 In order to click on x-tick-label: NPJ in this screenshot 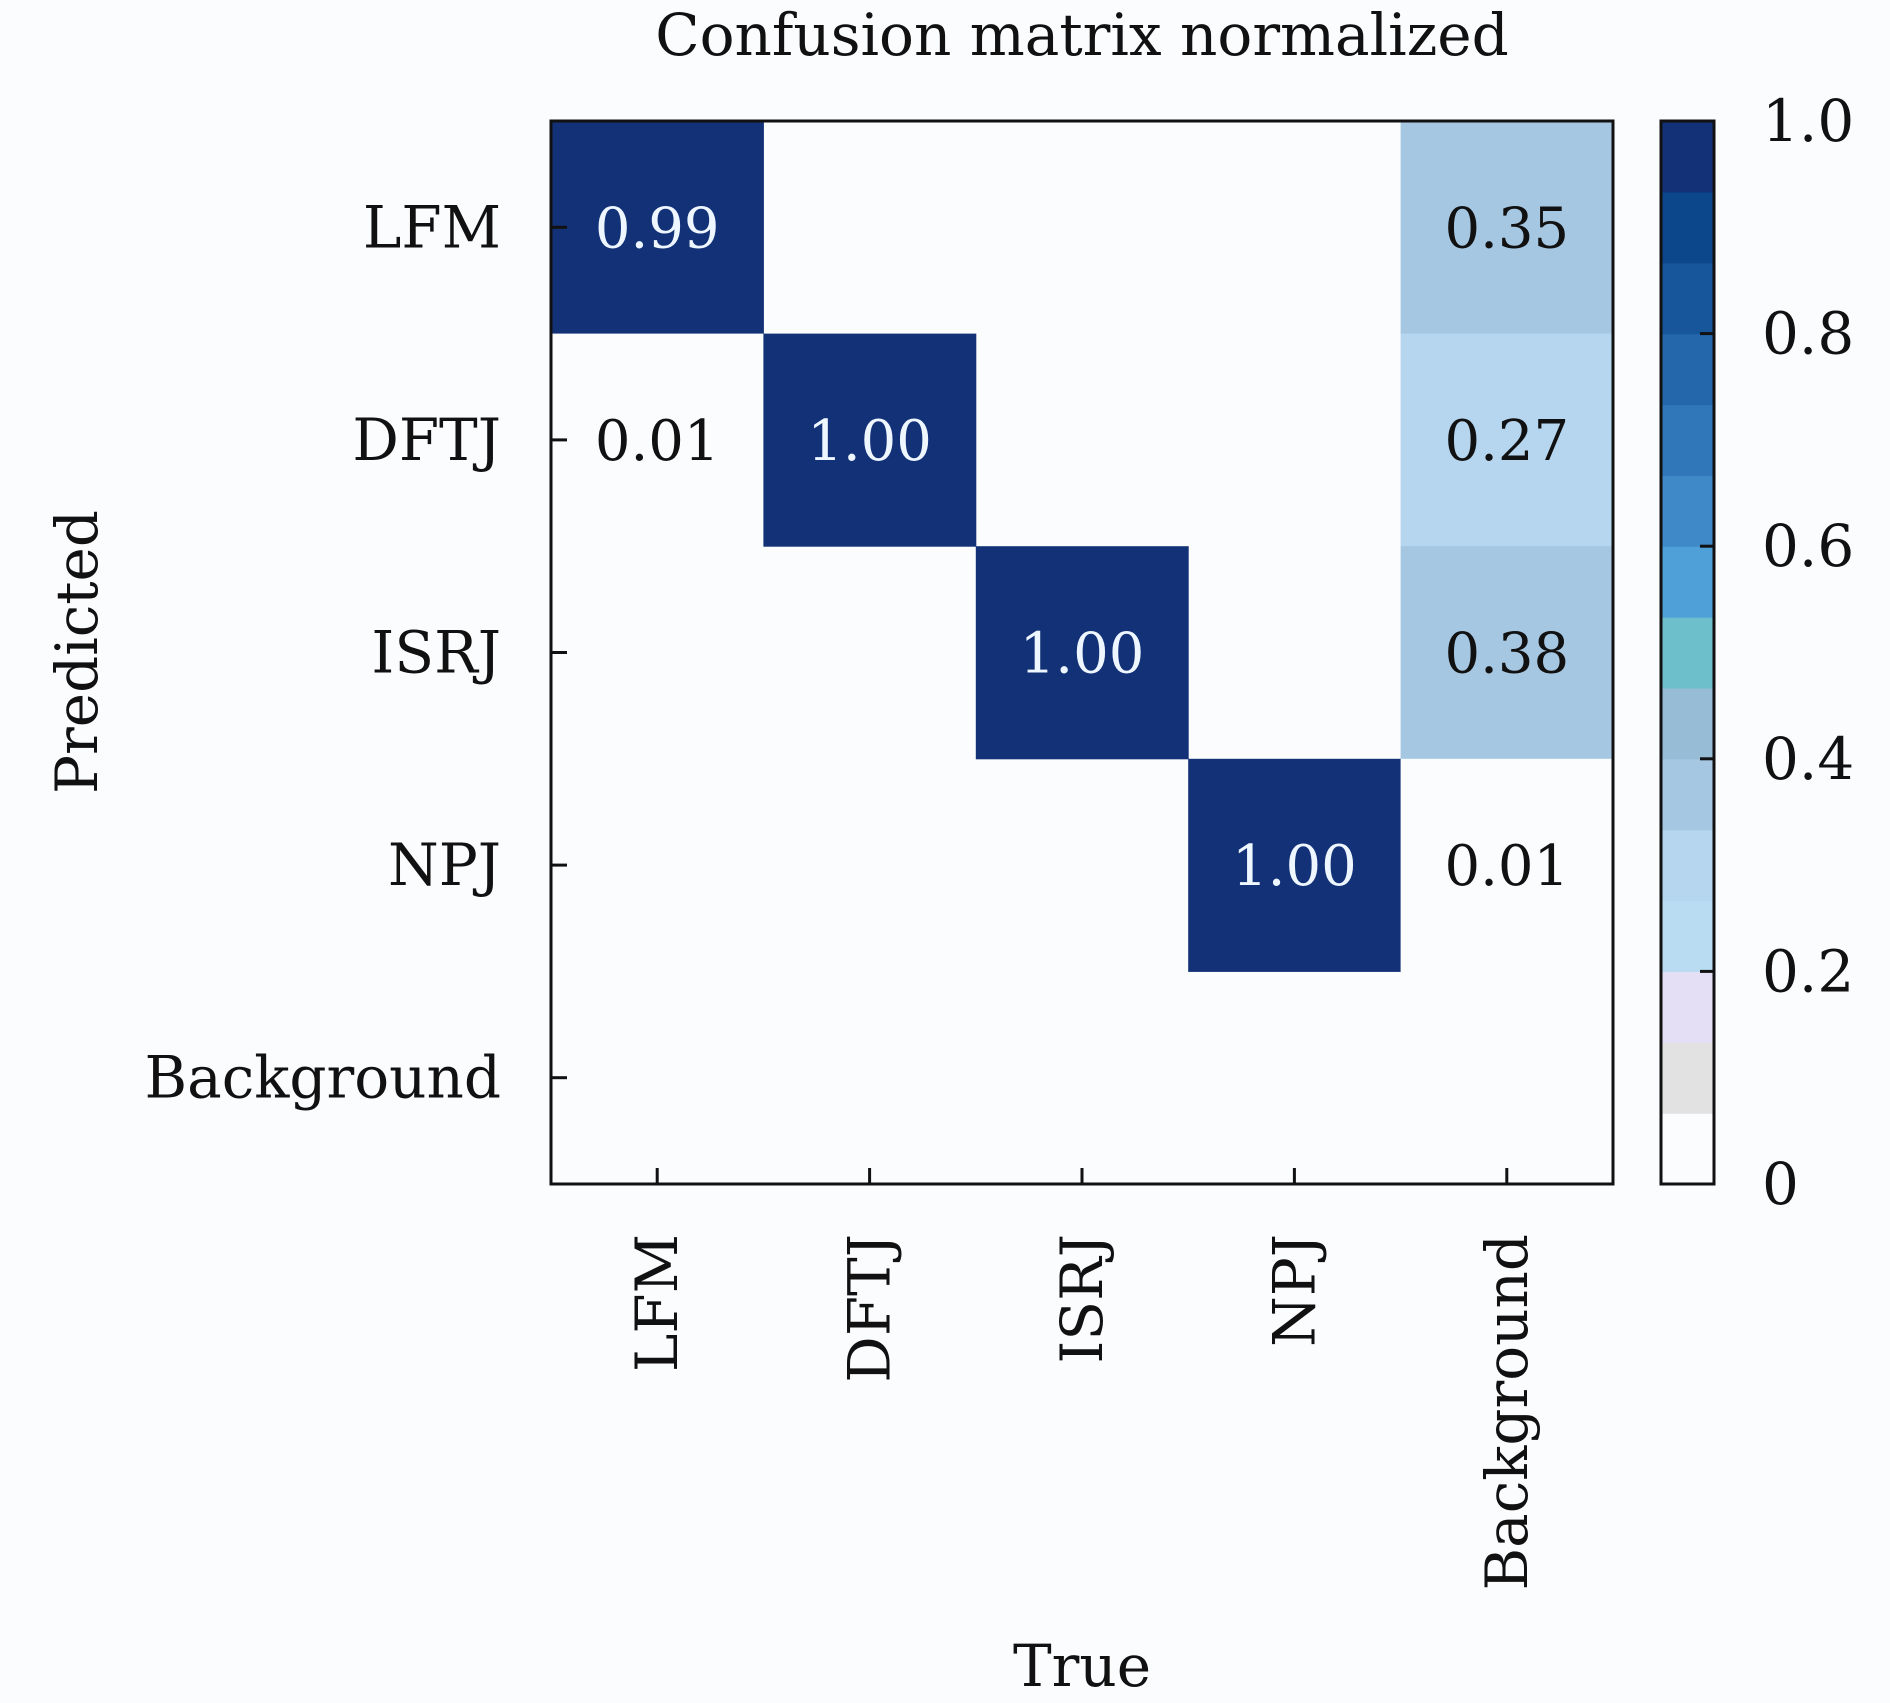, I will do `click(1294, 1290)`.